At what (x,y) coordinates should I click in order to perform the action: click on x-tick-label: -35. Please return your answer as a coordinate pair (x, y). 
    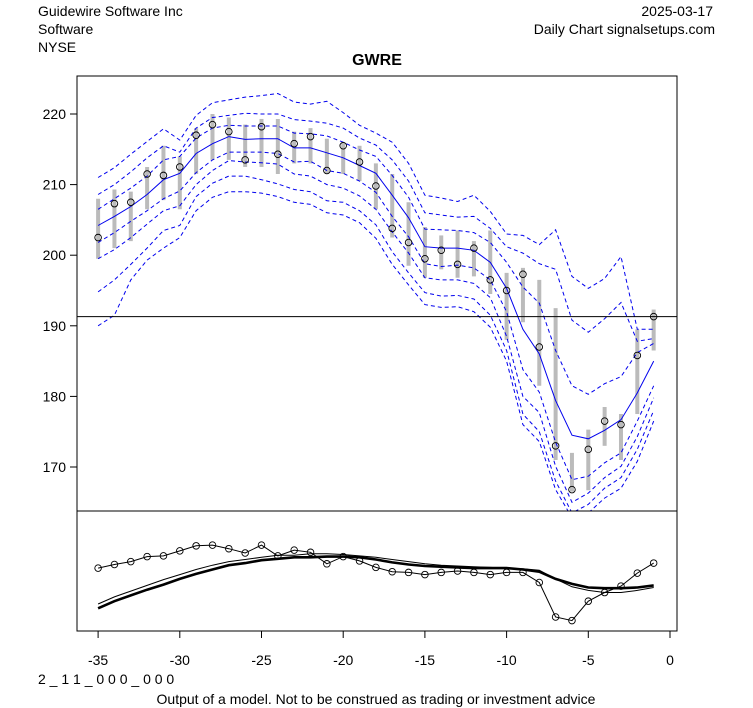
    Looking at the image, I should click on (98, 660).